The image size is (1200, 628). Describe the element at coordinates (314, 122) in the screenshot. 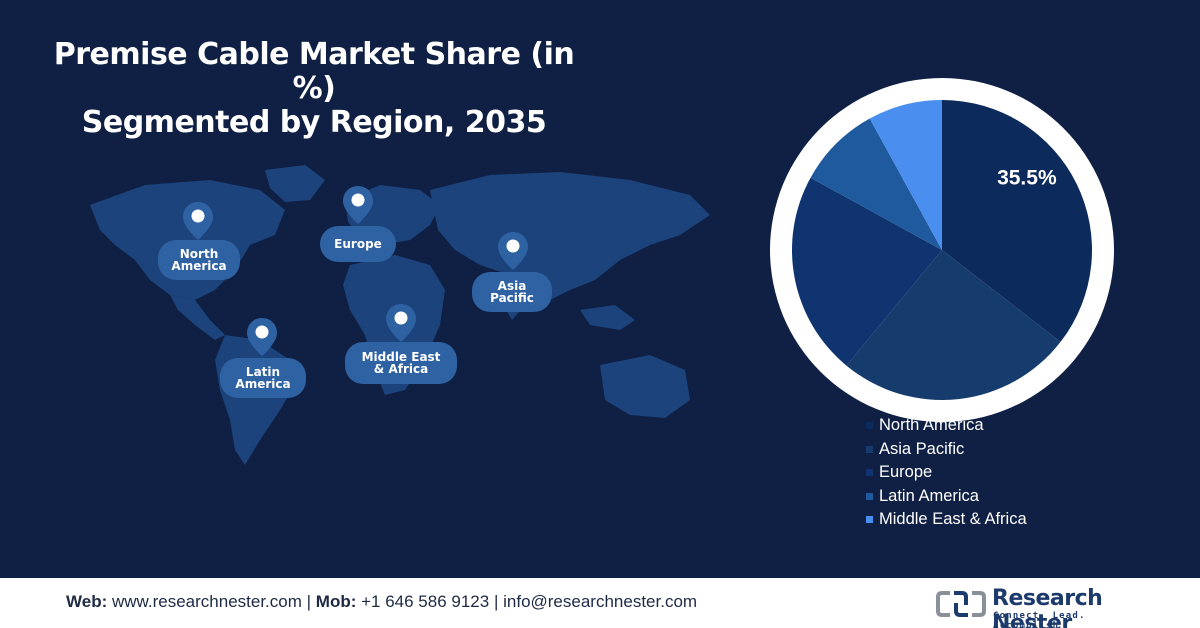

I see `title-line-2: Segmented by Region, 2035` at that location.